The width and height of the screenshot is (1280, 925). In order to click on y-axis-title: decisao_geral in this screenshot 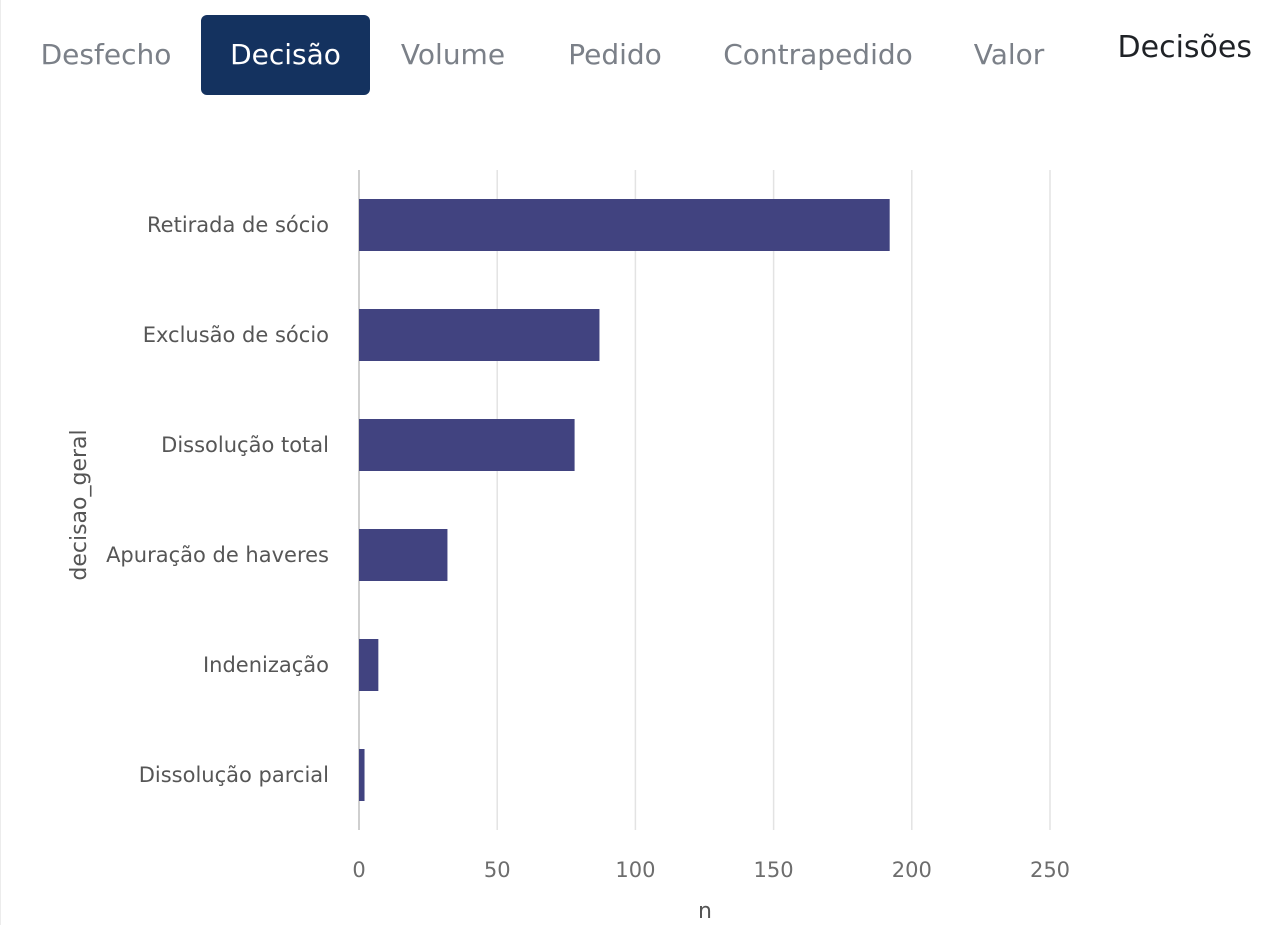, I will do `click(79, 504)`.